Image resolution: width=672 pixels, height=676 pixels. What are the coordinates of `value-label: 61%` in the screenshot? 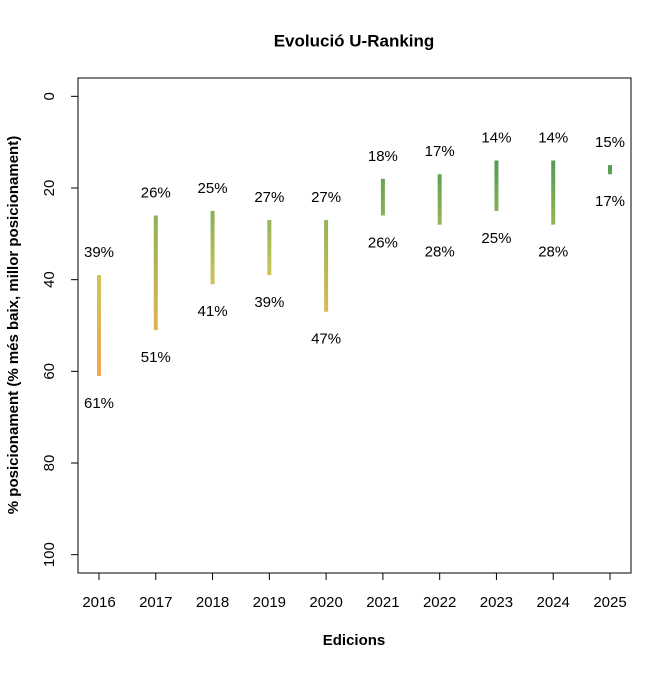 It's located at (99, 403).